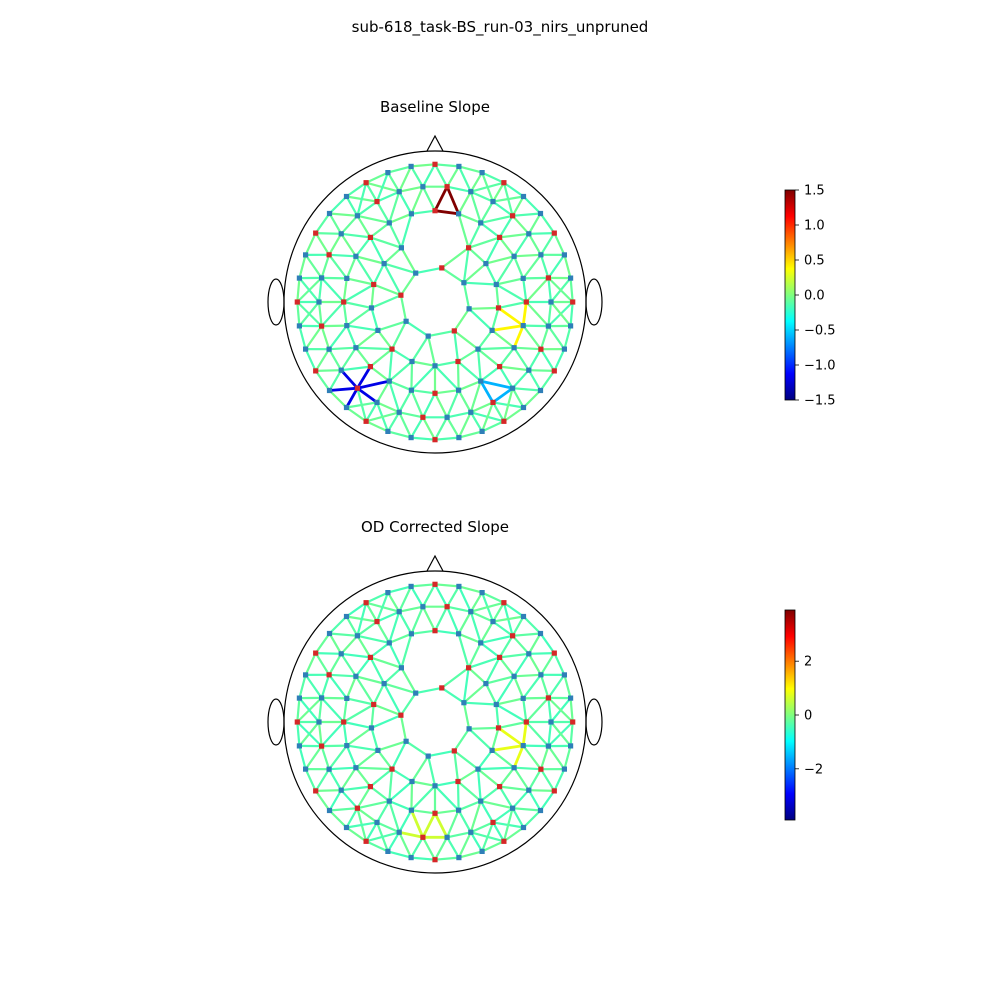 The height and width of the screenshot is (1000, 1000). I want to click on colorbar-tick-label: 0.0, so click(814, 296).